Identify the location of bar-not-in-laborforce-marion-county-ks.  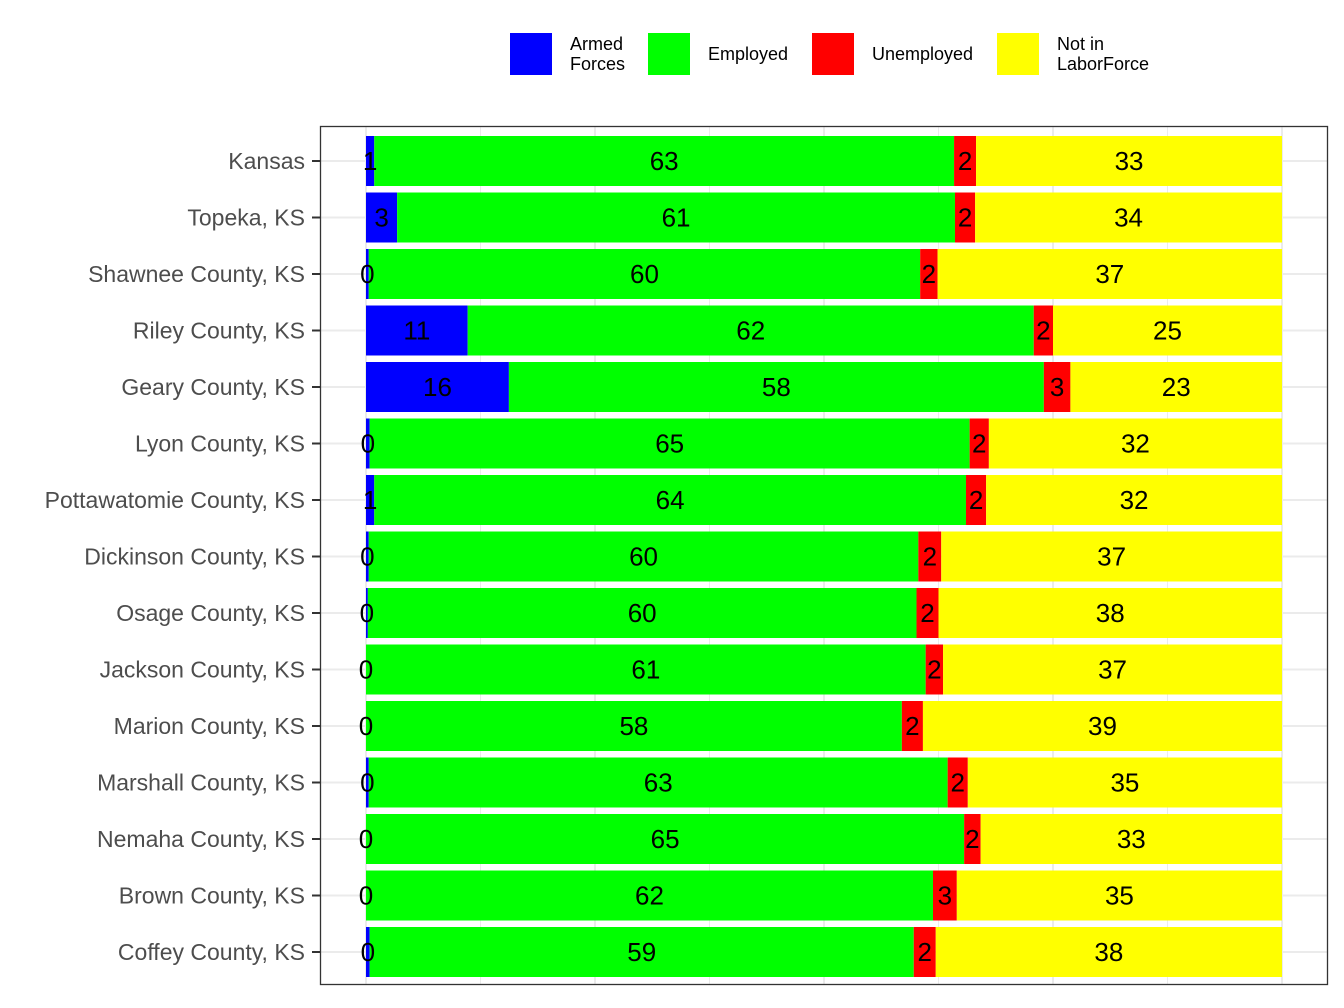
(1102, 726).